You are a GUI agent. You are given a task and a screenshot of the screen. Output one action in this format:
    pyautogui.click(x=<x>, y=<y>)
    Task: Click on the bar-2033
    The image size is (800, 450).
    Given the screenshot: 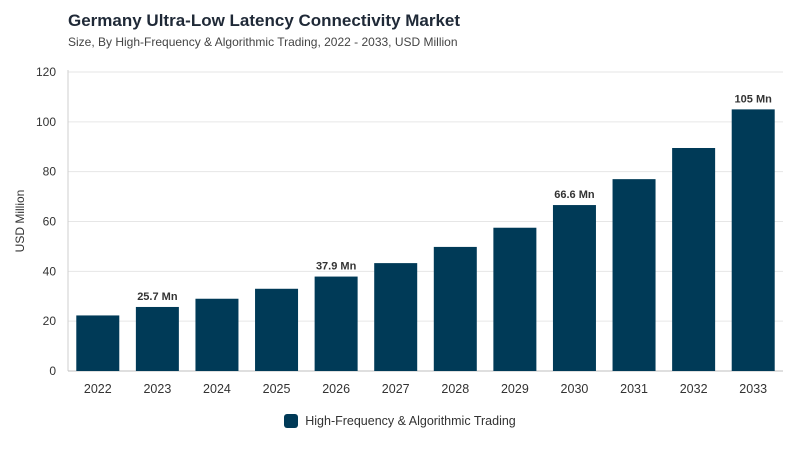 What is the action you would take?
    pyautogui.click(x=753, y=240)
    